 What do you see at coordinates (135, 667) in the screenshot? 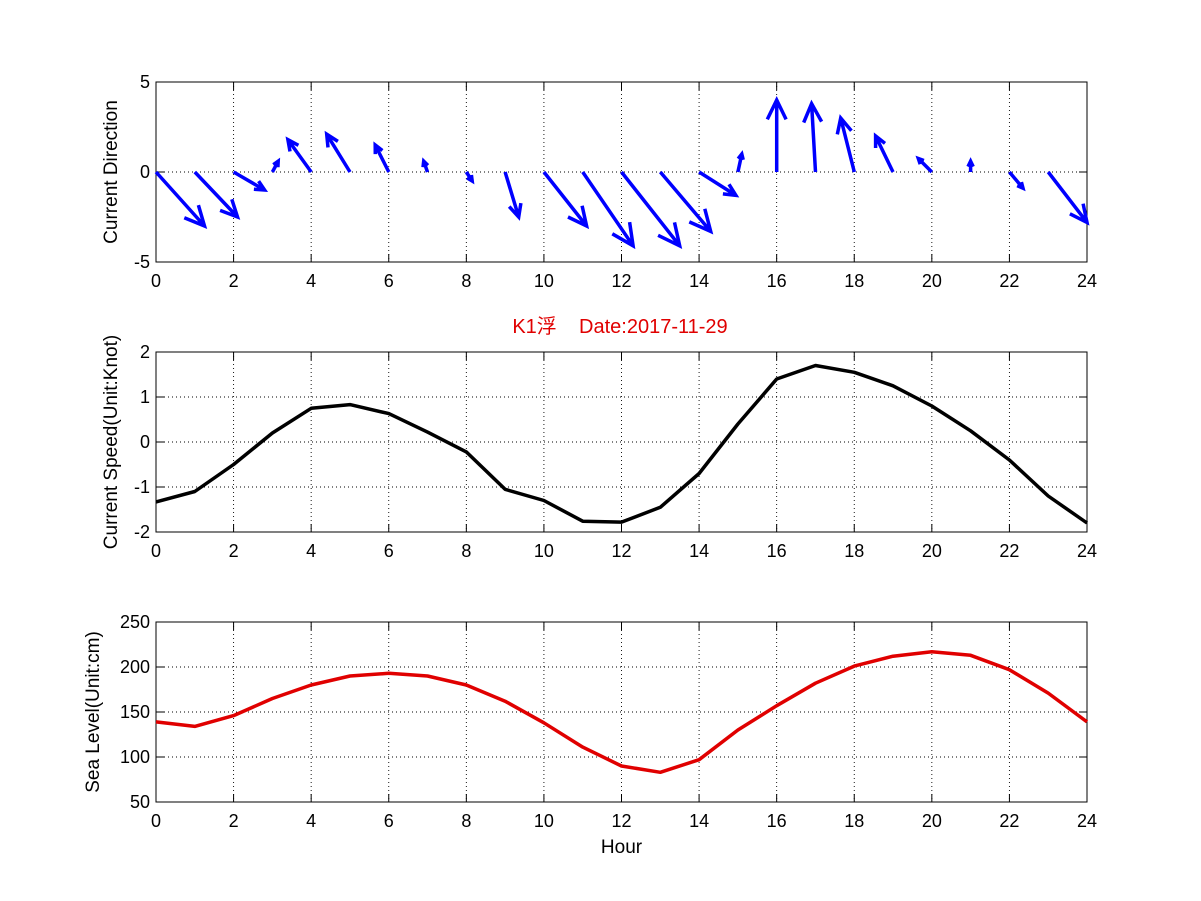
I see `y-tick-label: 200` at bounding box center [135, 667].